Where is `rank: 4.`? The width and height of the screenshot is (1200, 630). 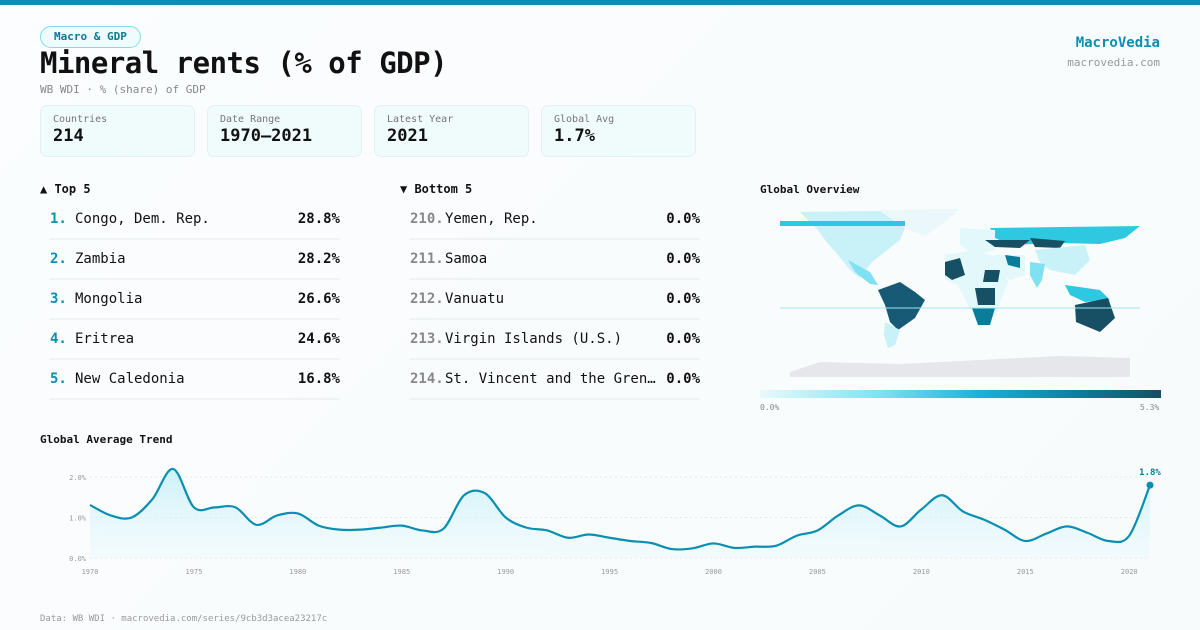 rank: 4. is located at coordinates (58, 339).